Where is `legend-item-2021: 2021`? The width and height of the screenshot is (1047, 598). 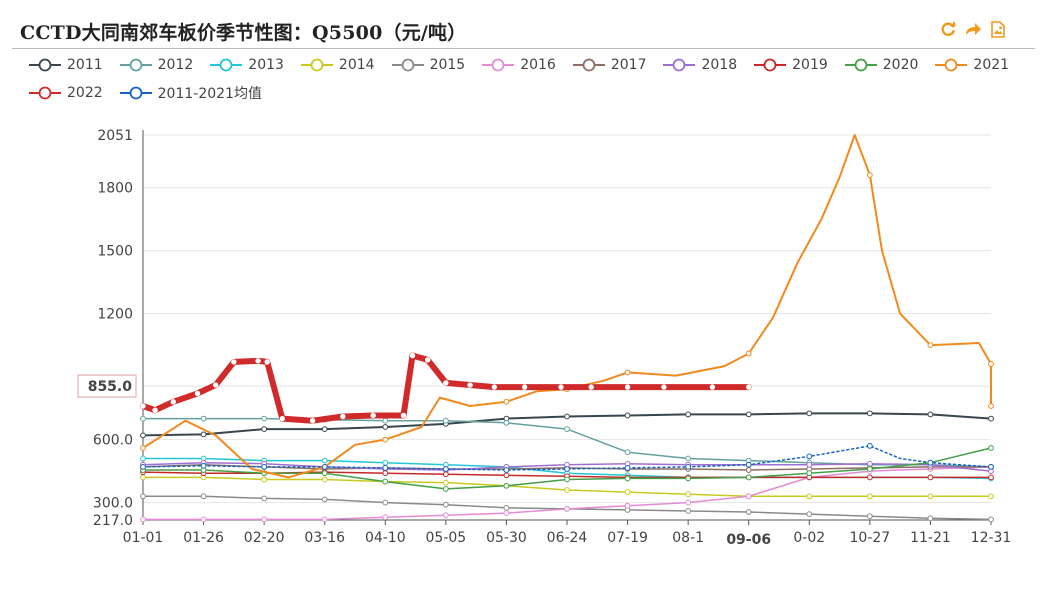
legend-item-2021: 2021 is located at coordinates (971, 65).